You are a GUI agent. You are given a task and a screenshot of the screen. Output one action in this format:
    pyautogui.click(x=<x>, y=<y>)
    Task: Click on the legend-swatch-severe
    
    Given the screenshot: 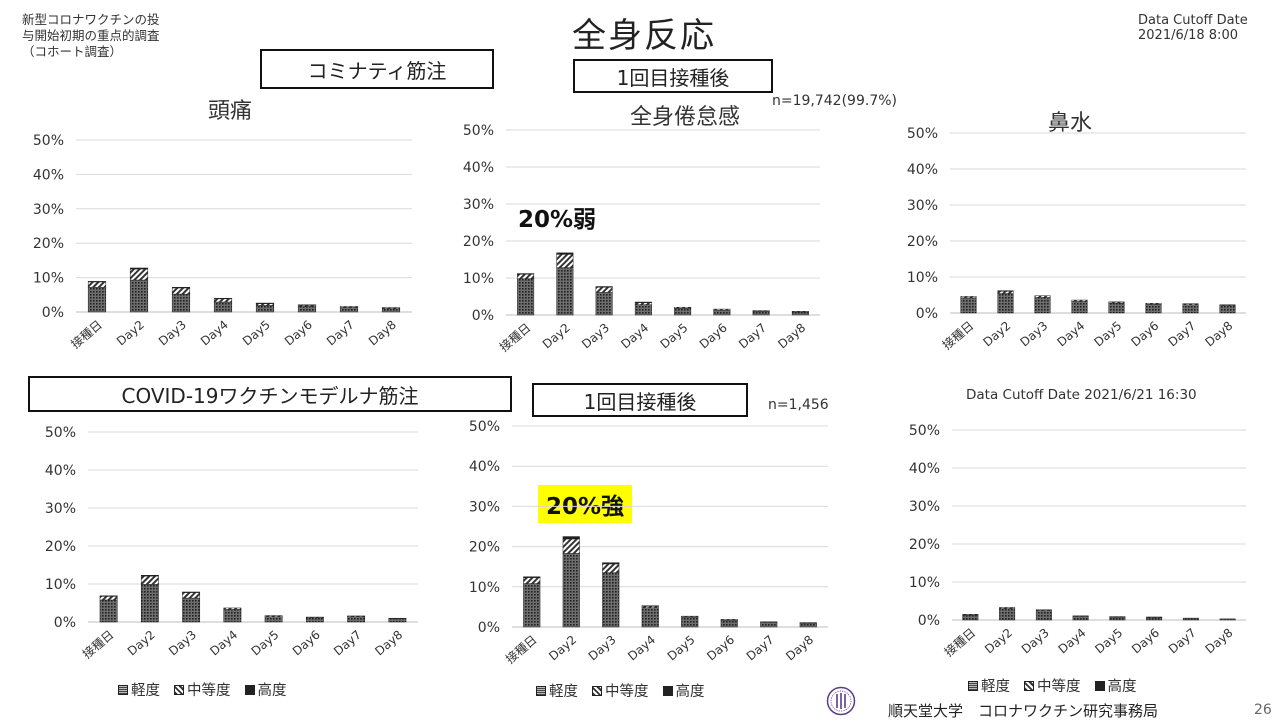 What is the action you would take?
    pyautogui.click(x=1099, y=685)
    